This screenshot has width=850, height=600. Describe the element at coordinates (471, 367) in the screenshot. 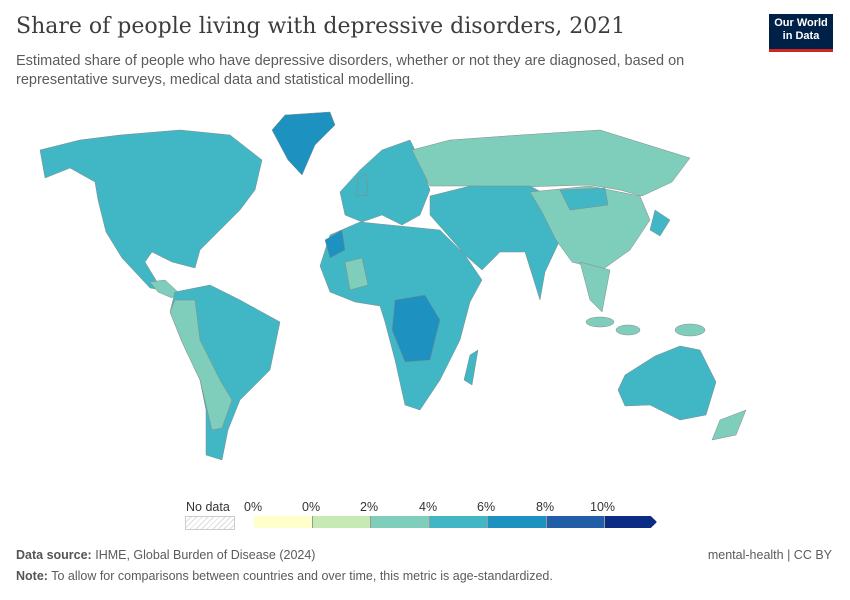

I see `region-madagascar` at that location.